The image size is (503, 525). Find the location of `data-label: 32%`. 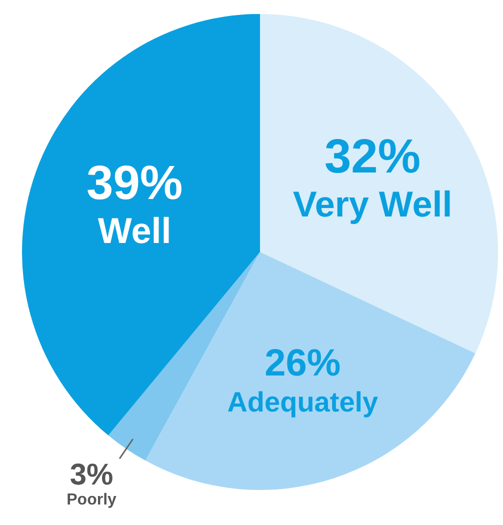

data-label: 32% is located at coordinates (372, 157).